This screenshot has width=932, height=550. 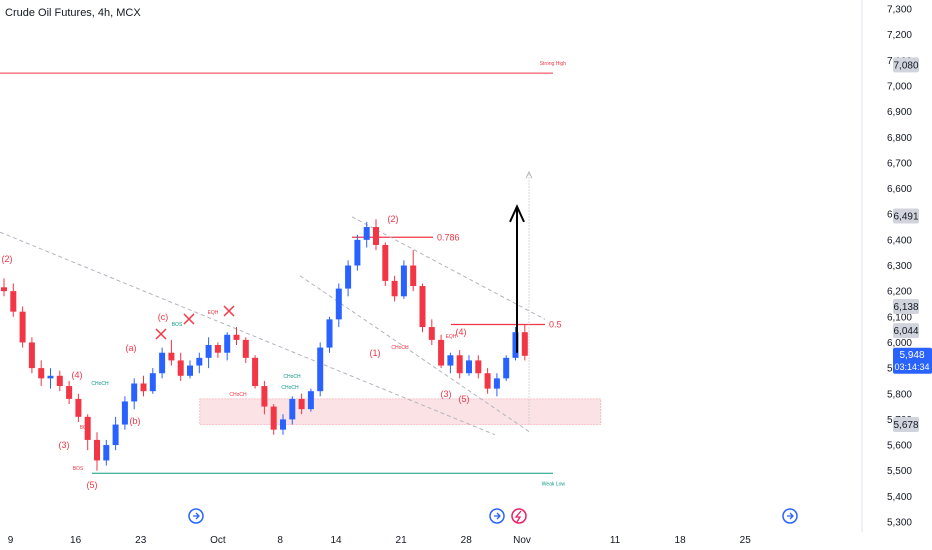 What do you see at coordinates (899, 35) in the screenshot?
I see `y-tick-label: 7,200` at bounding box center [899, 35].